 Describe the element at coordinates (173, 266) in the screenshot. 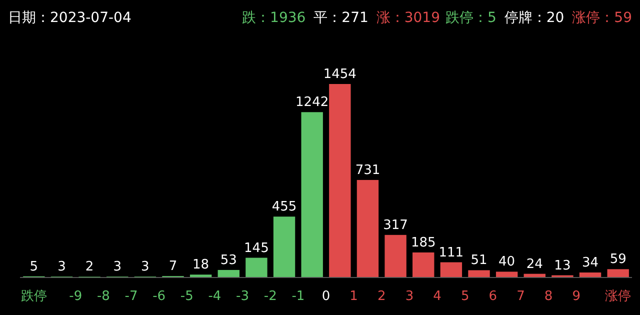

I see `data-label: 7` at that location.